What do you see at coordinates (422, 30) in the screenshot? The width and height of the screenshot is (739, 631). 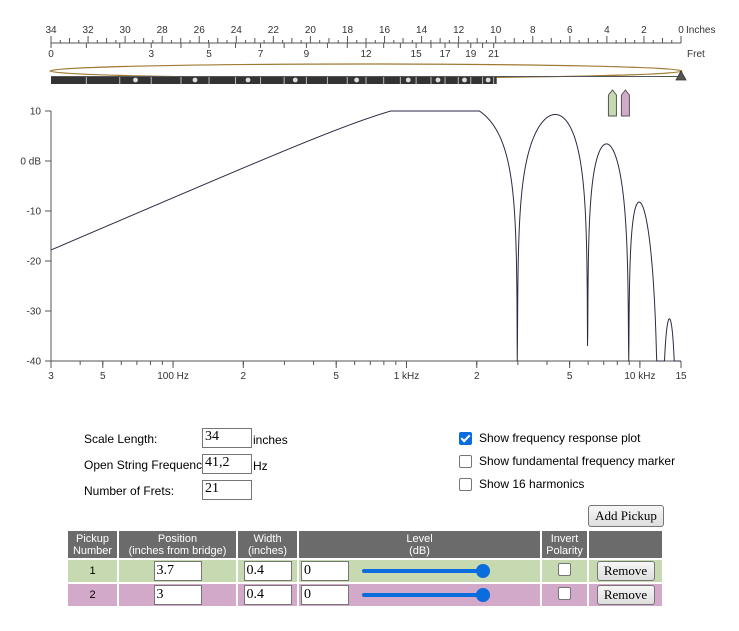 I see `inch-tick-label: 14` at bounding box center [422, 30].